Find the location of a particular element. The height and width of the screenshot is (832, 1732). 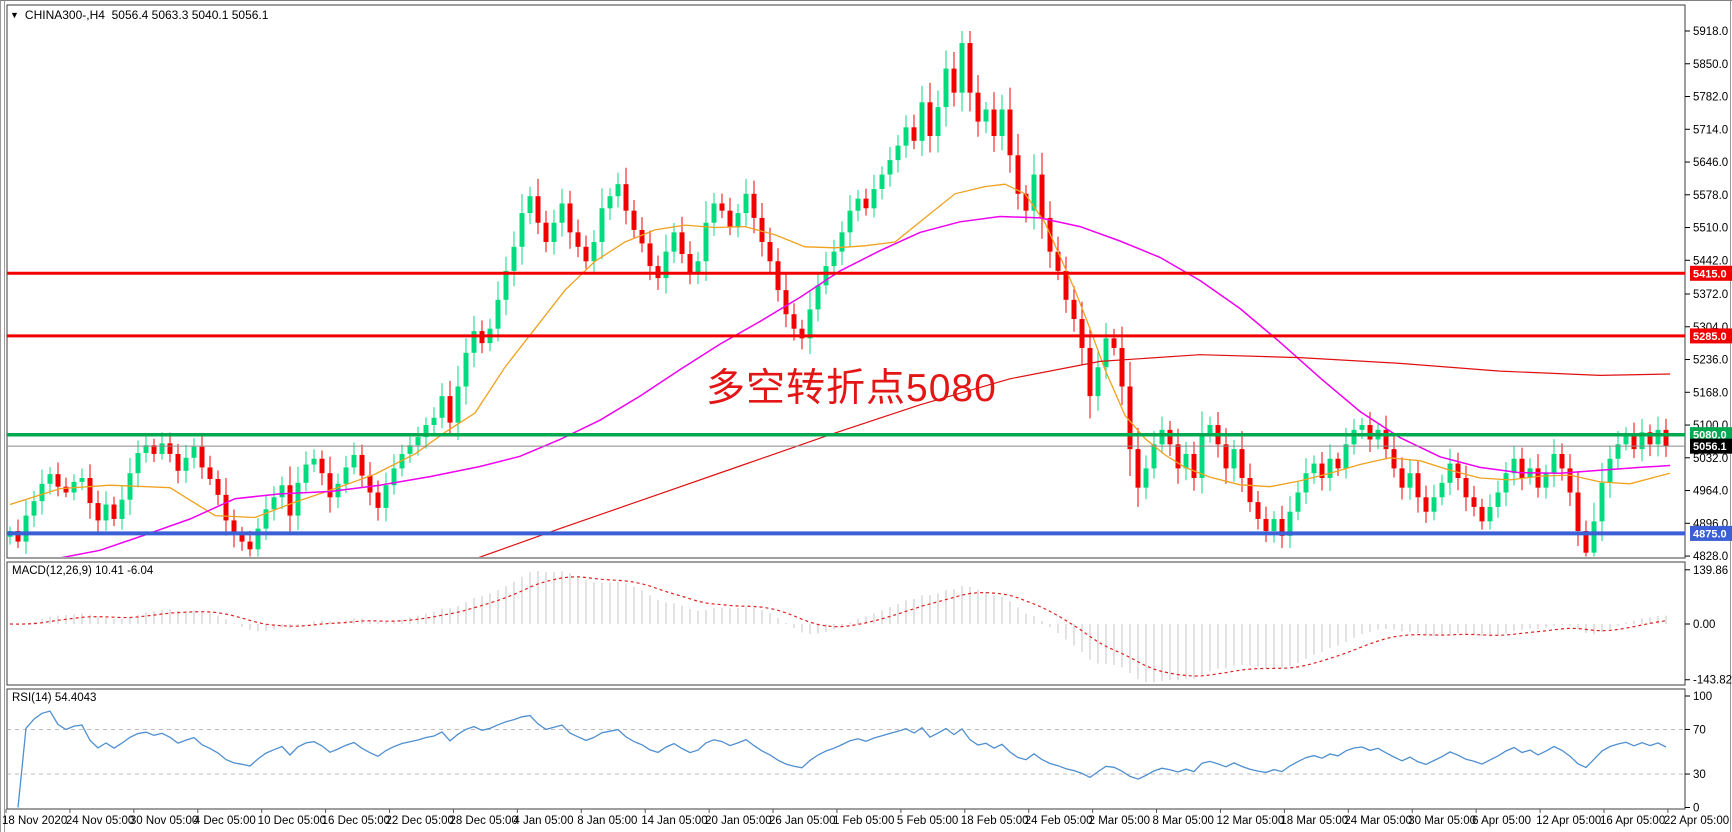

rsi-value: 54.4043 is located at coordinates (75, 698).